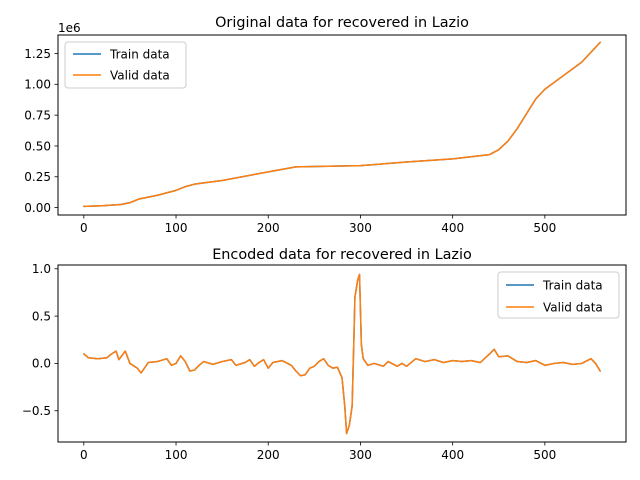 Image resolution: width=640 pixels, height=480 pixels. Describe the element at coordinates (268, 228) in the screenshot. I see `chart-original-x-tick-label: 200` at that location.